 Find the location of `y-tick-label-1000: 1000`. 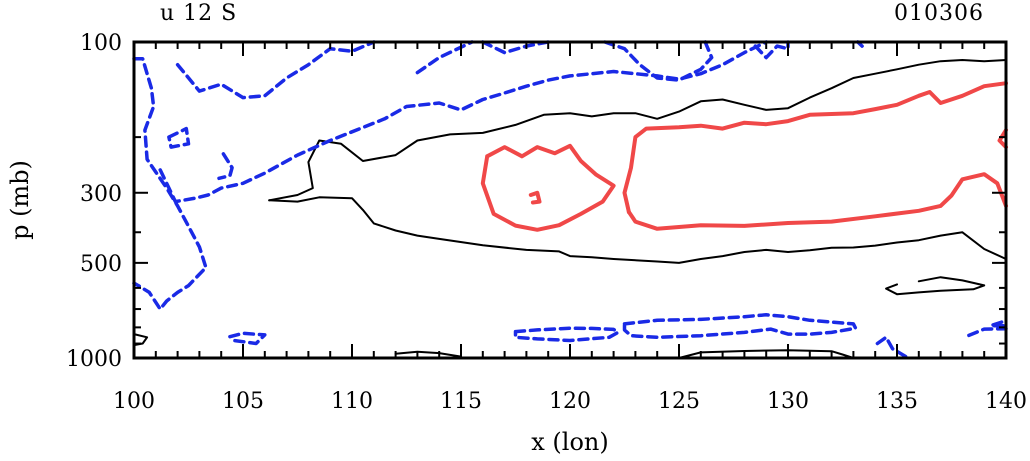

y-tick-label-1000: 1000 is located at coordinates (94, 359).